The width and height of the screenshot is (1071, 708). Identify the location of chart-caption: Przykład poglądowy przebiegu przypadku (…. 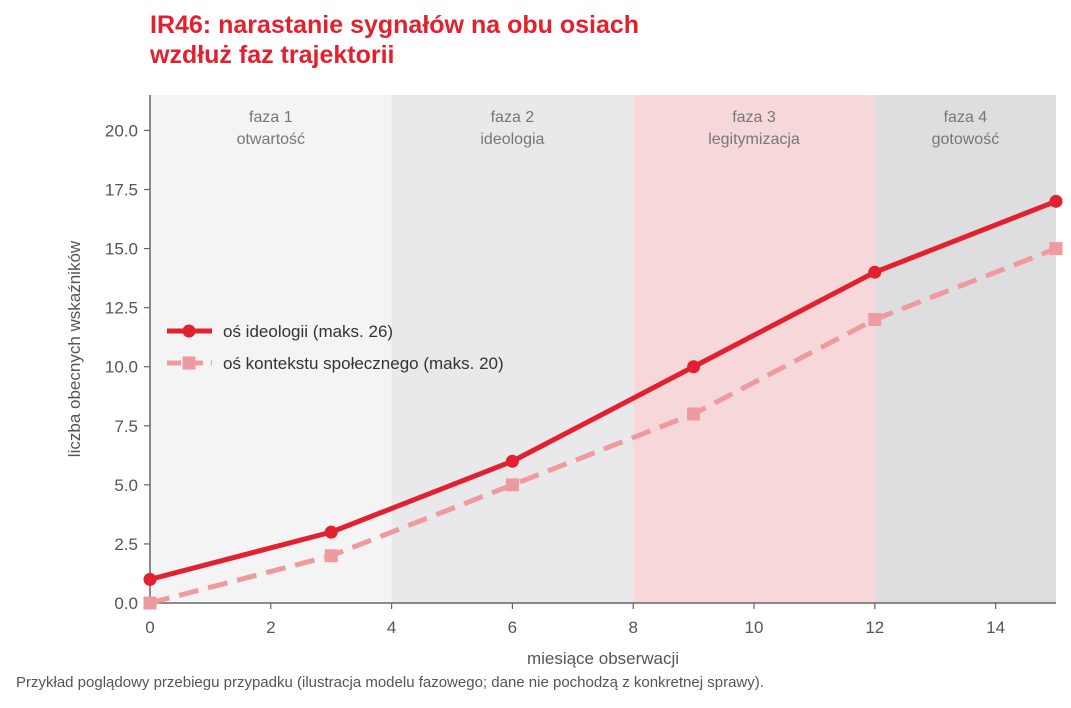
(390, 682).